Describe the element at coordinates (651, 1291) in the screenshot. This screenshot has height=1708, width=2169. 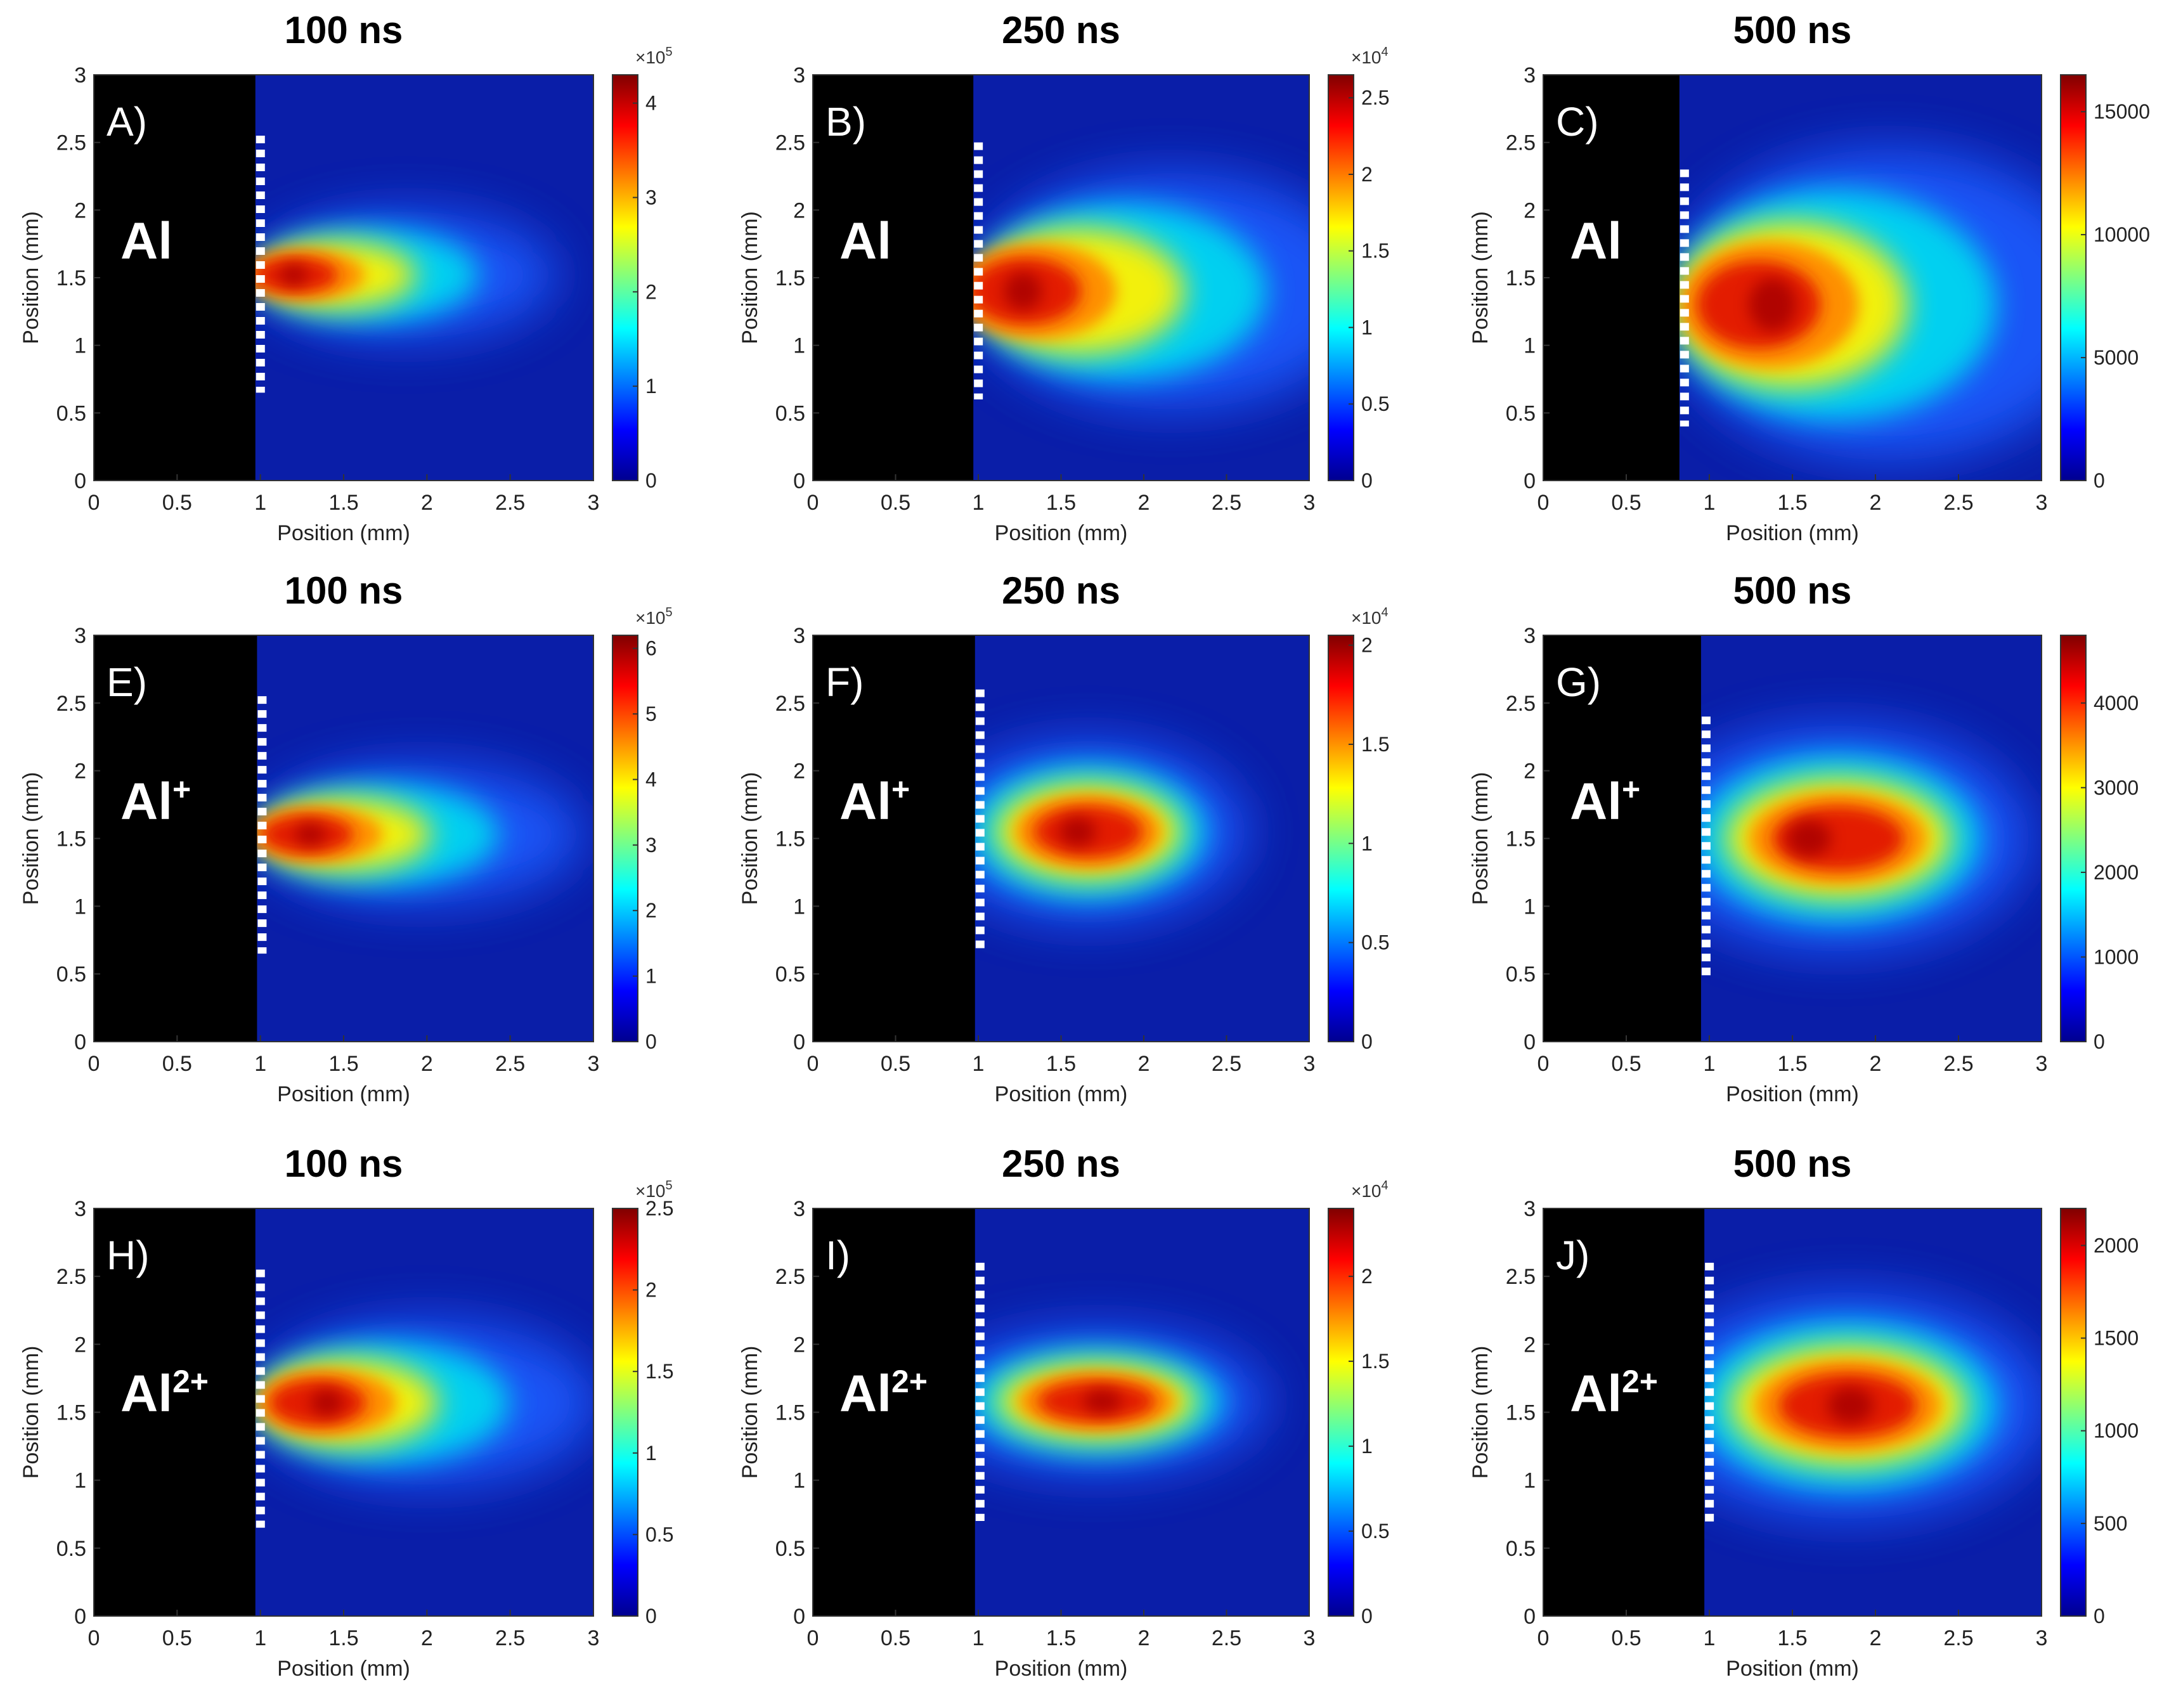
I see `colorbar-tick-label: 2` at that location.